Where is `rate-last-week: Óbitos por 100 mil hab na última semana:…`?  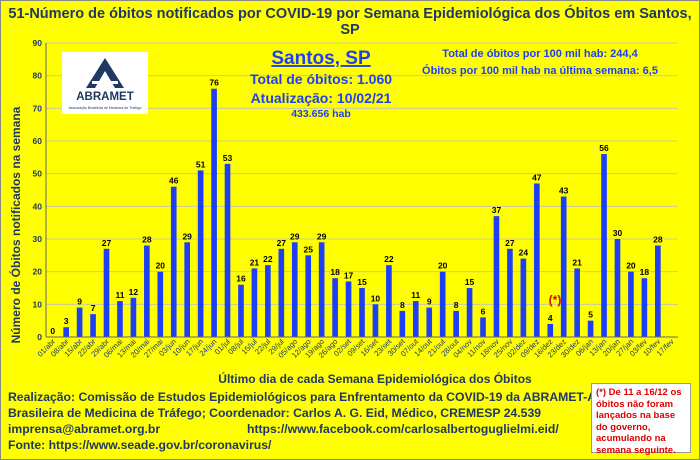 rate-last-week: Óbitos por 100 mil hab na última semana:… is located at coordinates (540, 70).